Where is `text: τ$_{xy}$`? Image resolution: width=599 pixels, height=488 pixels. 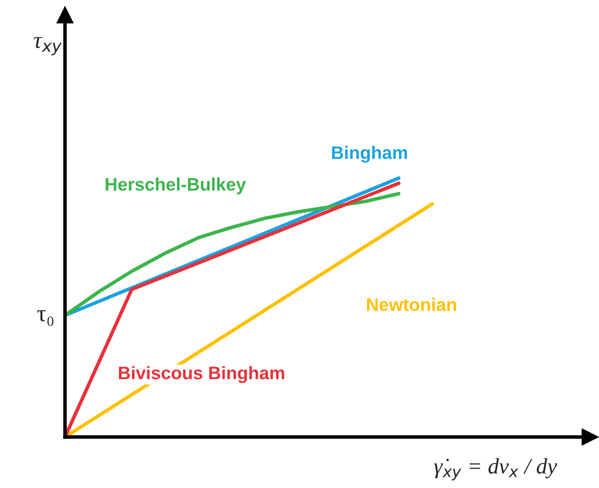 text: τ$_{xy}$ is located at coordinates (48, 46).